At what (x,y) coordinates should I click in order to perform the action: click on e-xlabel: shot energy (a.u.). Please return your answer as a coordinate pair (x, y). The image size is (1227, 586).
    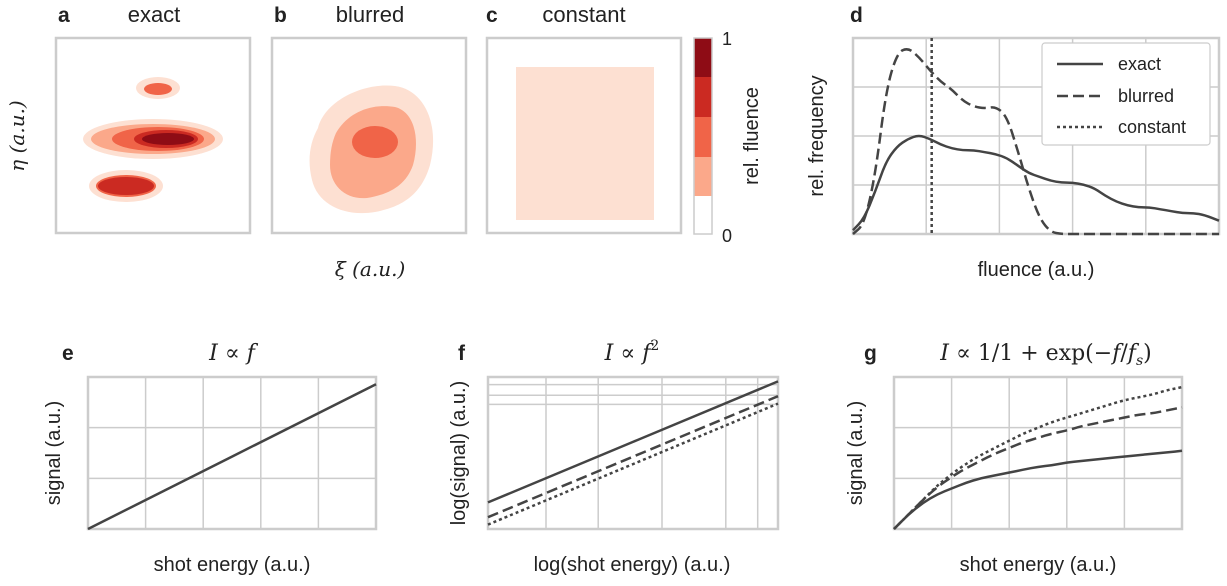
    Looking at the image, I should click on (232, 565).